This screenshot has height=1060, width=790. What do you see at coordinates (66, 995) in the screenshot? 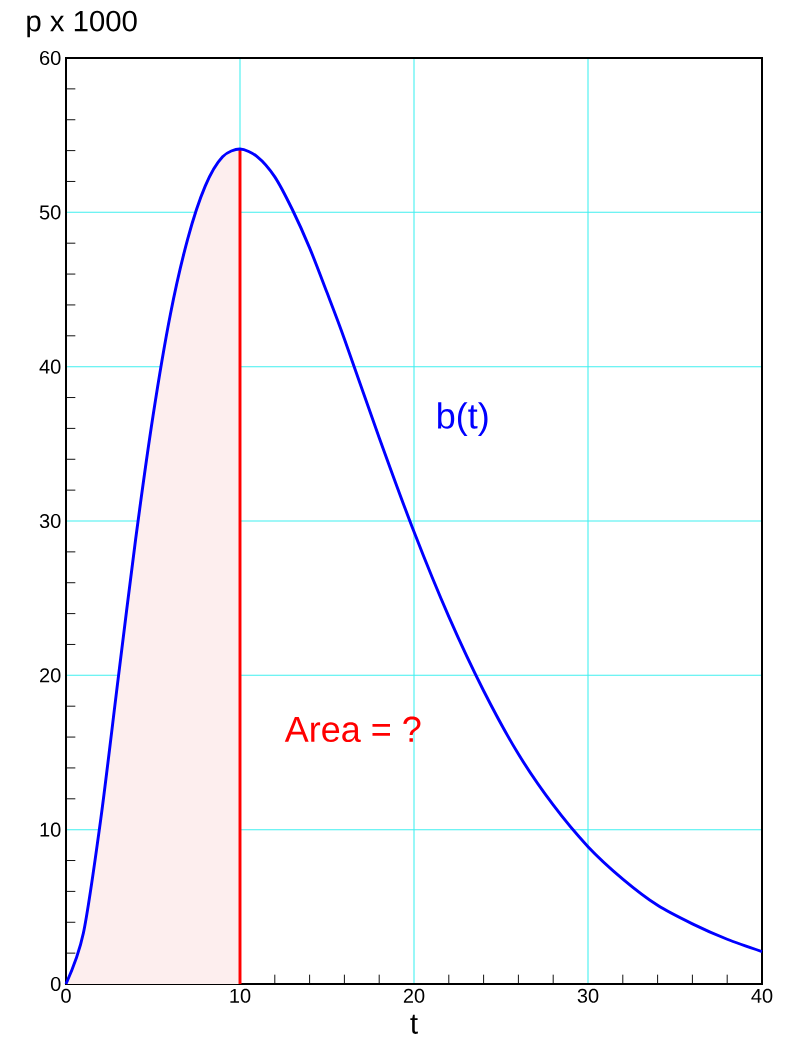
I see `x-tick-label: 0` at bounding box center [66, 995].